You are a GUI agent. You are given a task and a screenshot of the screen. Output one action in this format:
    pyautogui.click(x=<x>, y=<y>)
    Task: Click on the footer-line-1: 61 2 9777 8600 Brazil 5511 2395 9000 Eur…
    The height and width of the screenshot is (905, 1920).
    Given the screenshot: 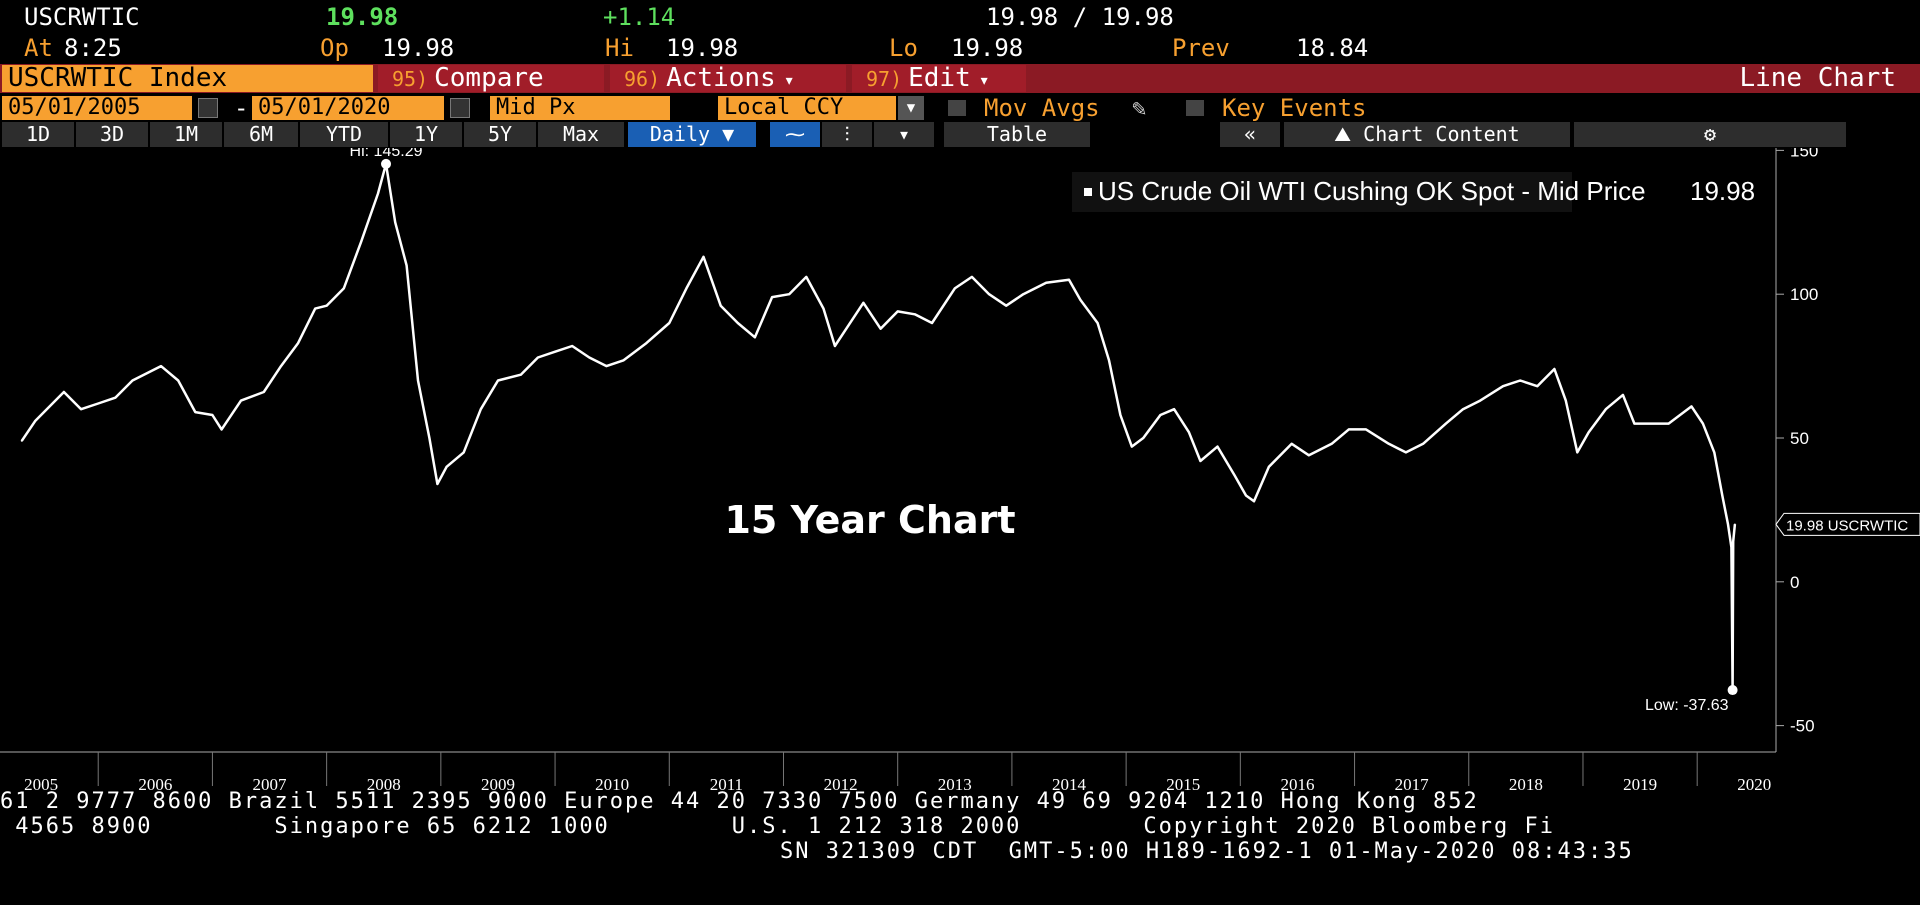 What is the action you would take?
    pyautogui.click(x=739, y=802)
    